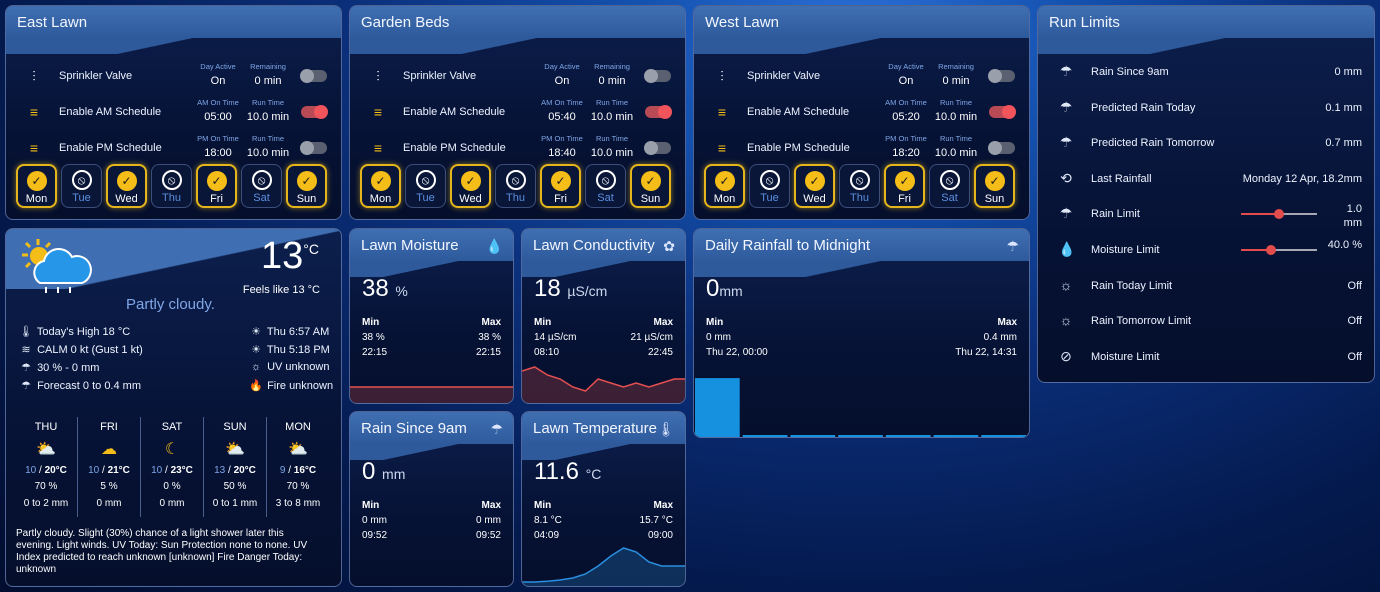  I want to click on sensor-value: 0 mm, so click(384, 471).